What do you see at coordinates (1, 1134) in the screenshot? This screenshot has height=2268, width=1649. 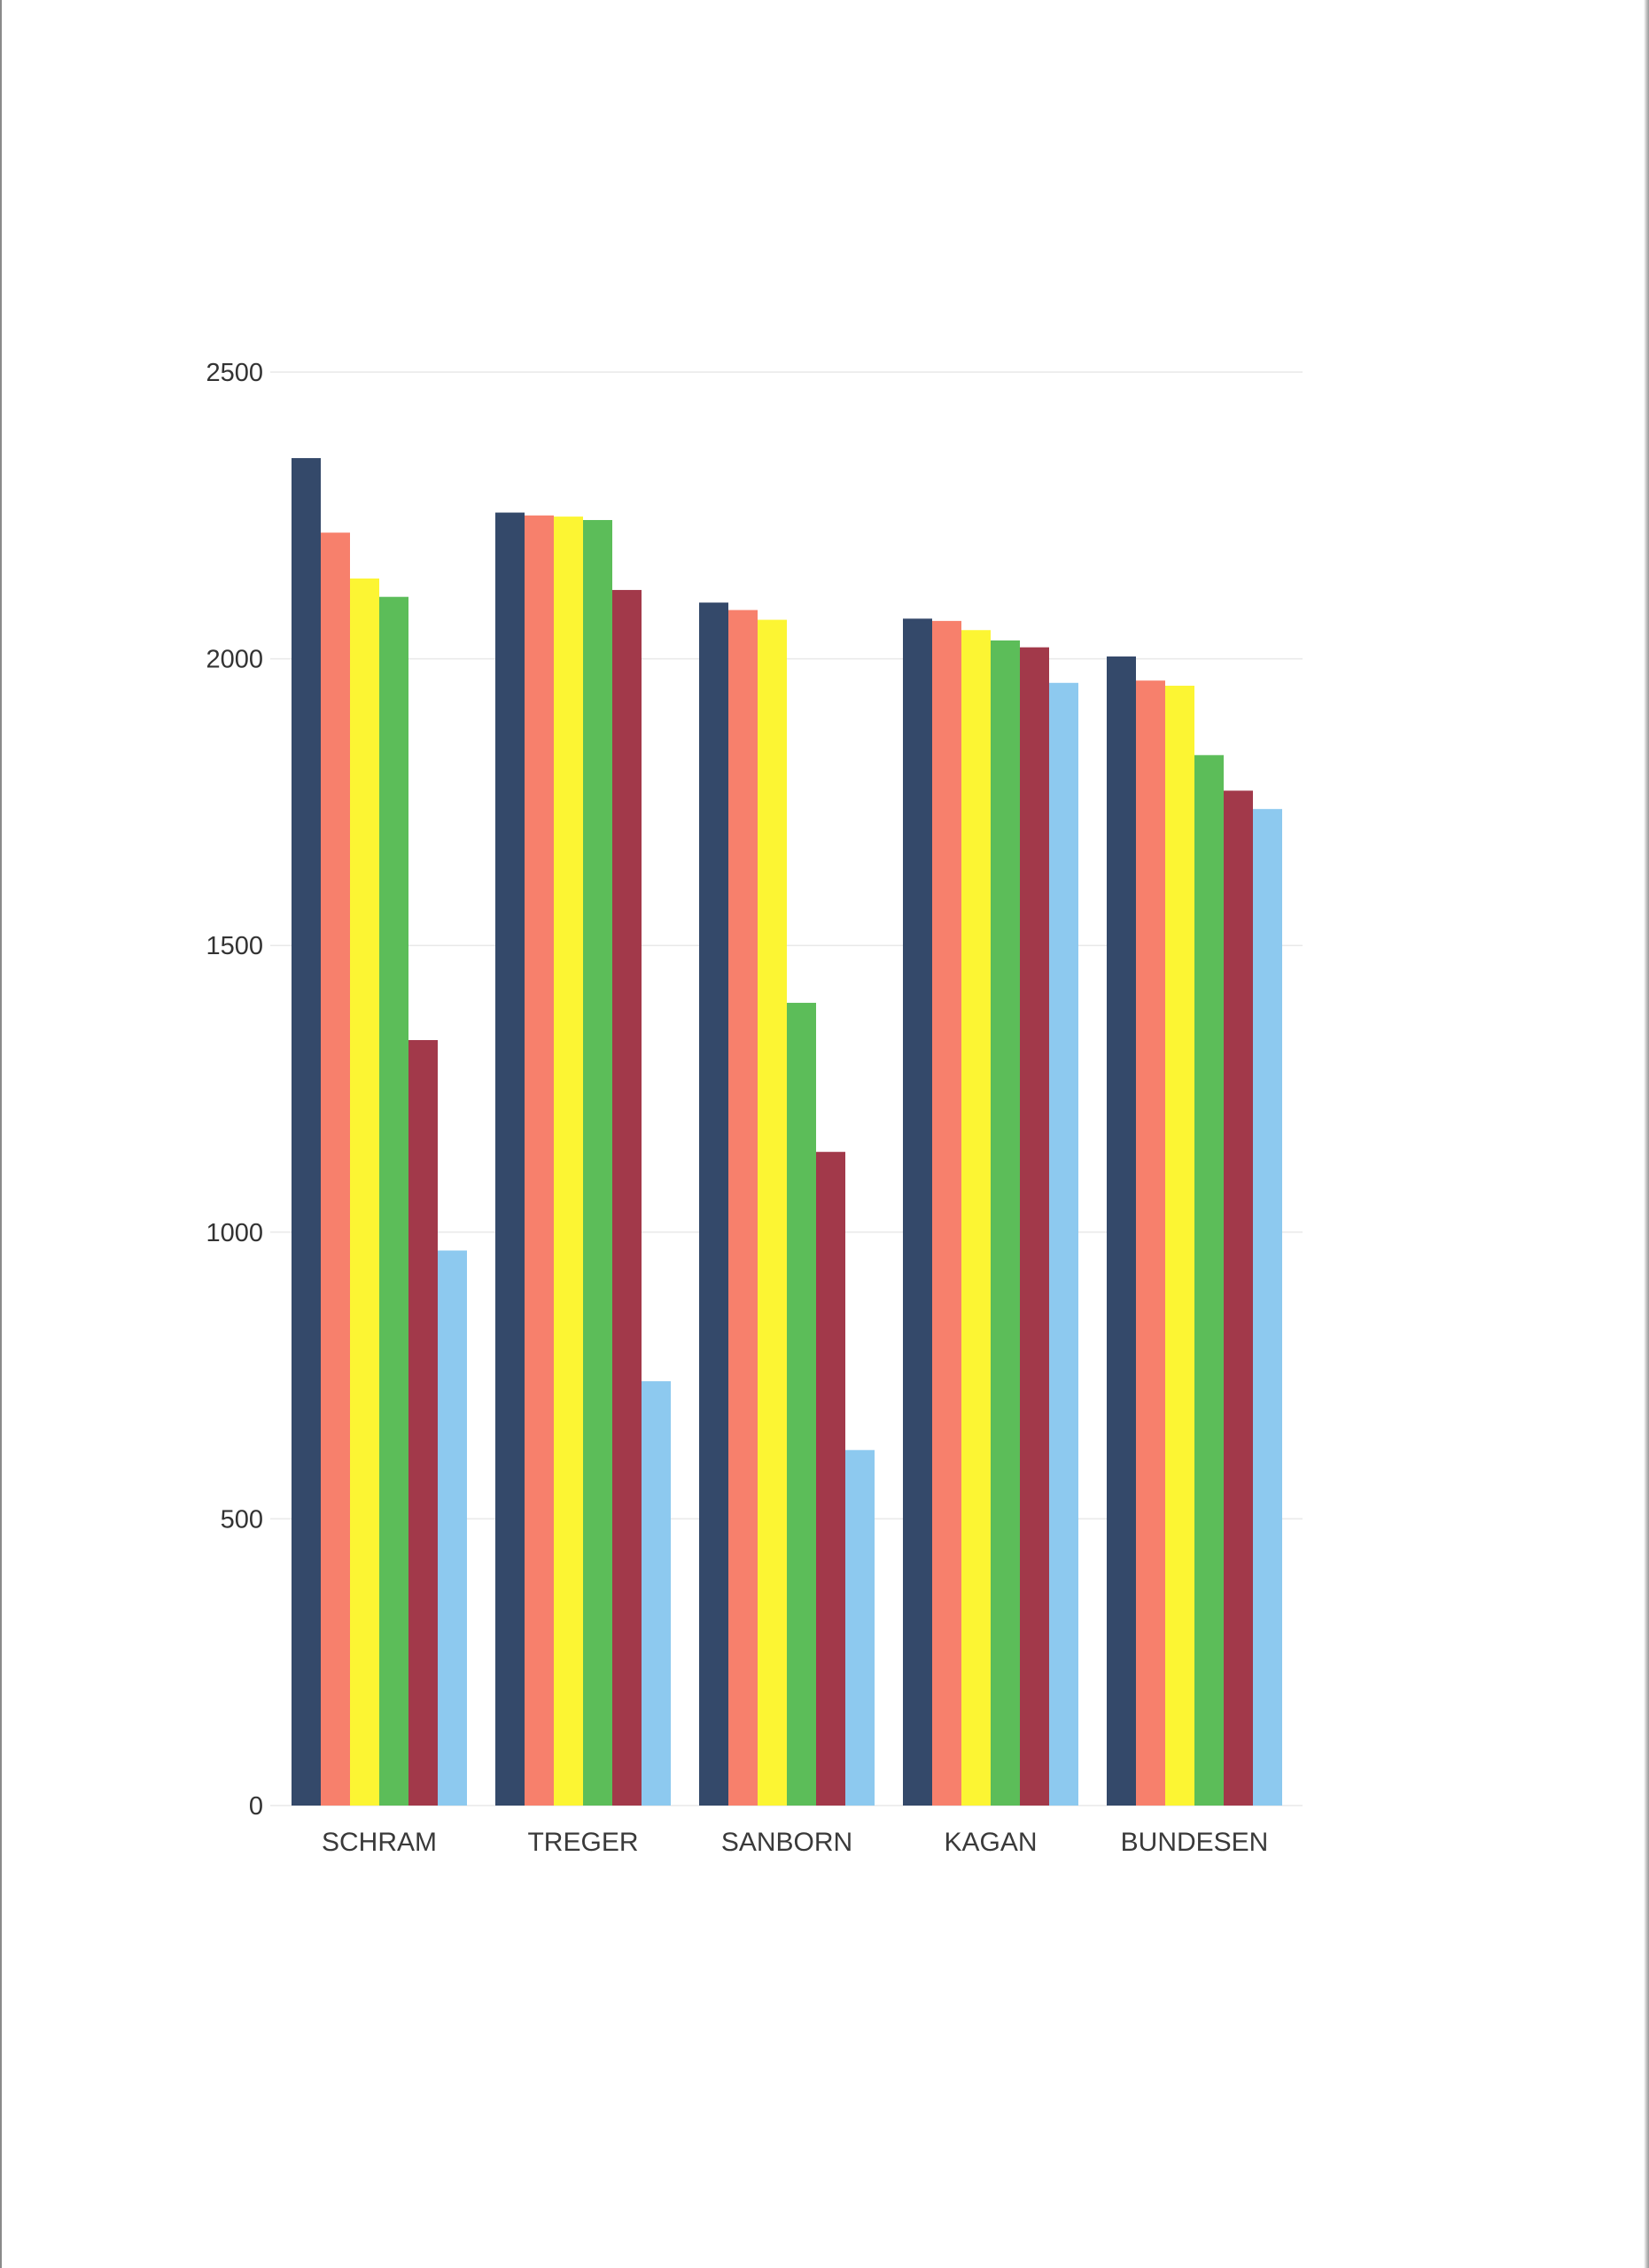 I see `scan-edge-left` at bounding box center [1, 1134].